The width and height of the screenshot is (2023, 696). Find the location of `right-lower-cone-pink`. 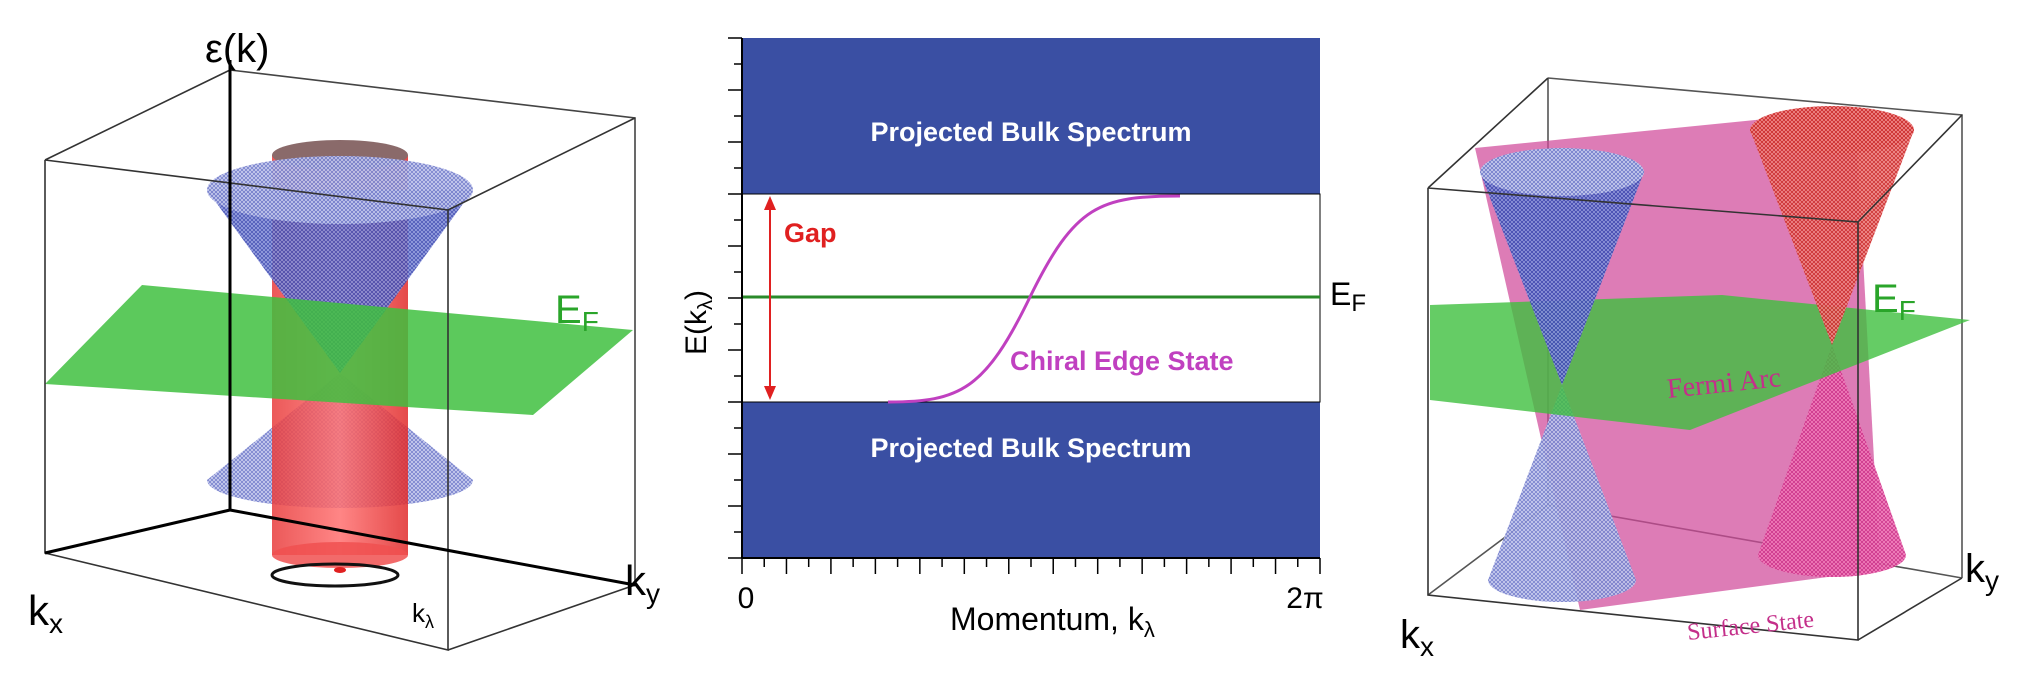

right-lower-cone-pink is located at coordinates (1832, 461).